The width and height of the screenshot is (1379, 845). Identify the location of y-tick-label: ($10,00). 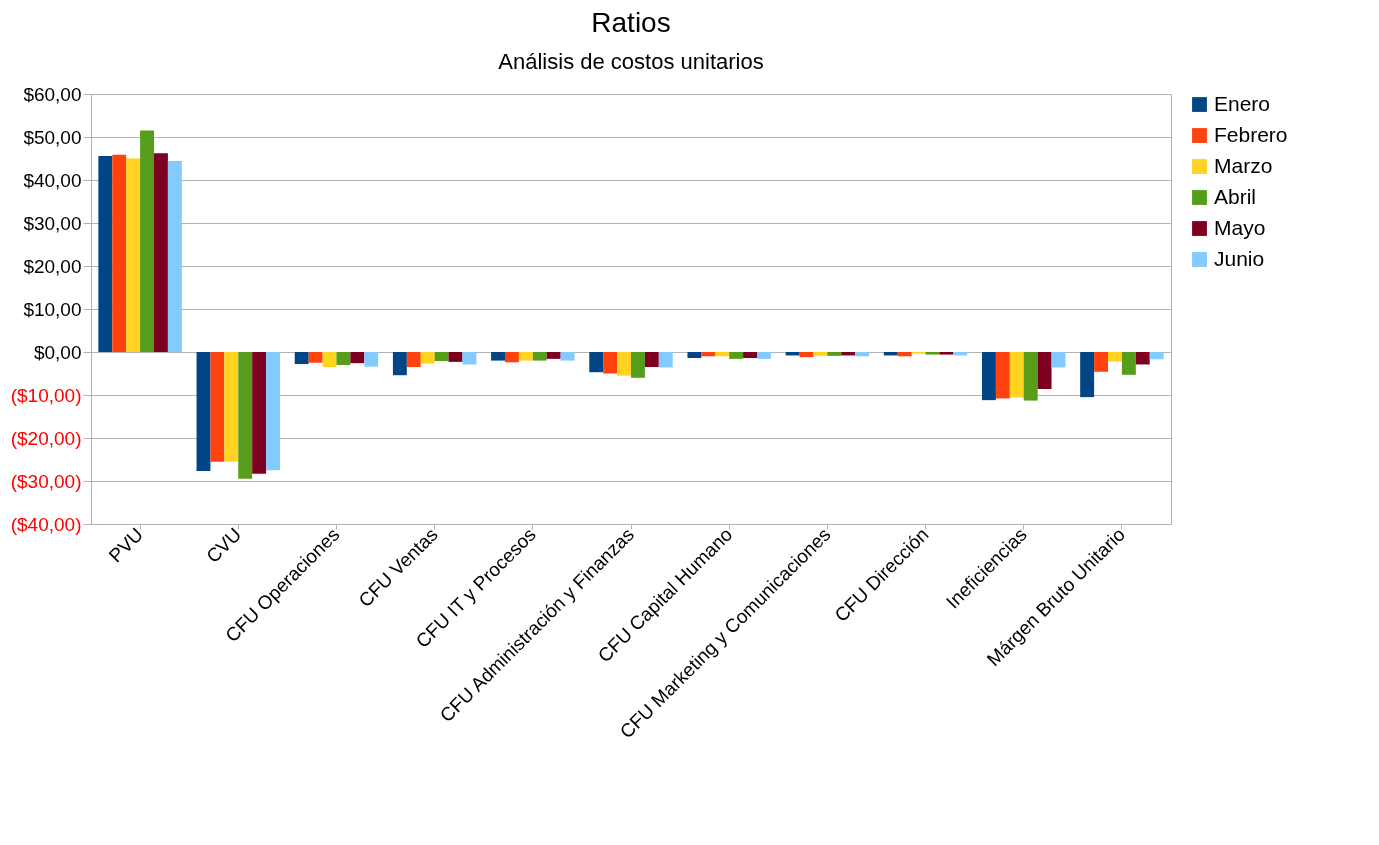
(46, 395).